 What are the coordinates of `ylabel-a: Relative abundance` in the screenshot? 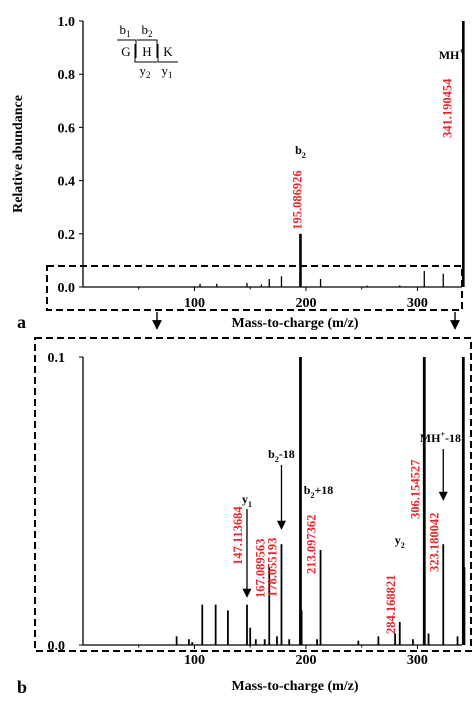 It's located at (18, 154).